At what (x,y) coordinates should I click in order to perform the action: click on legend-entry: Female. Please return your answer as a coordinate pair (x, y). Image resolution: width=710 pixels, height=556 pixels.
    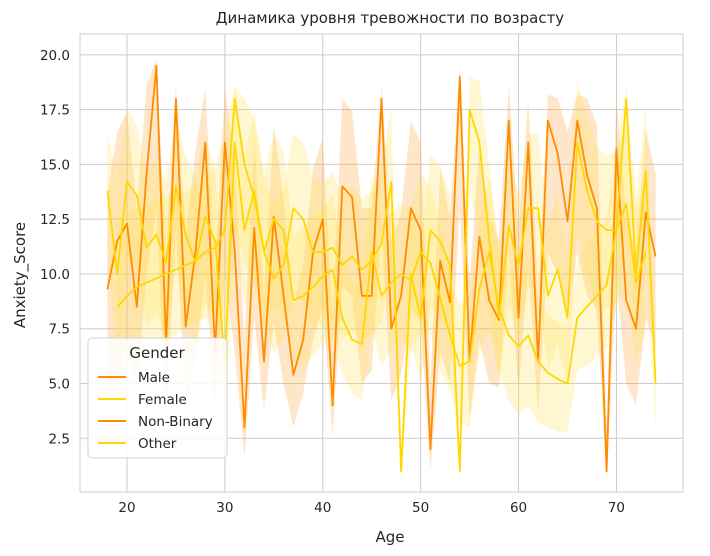
    Looking at the image, I should click on (162, 400).